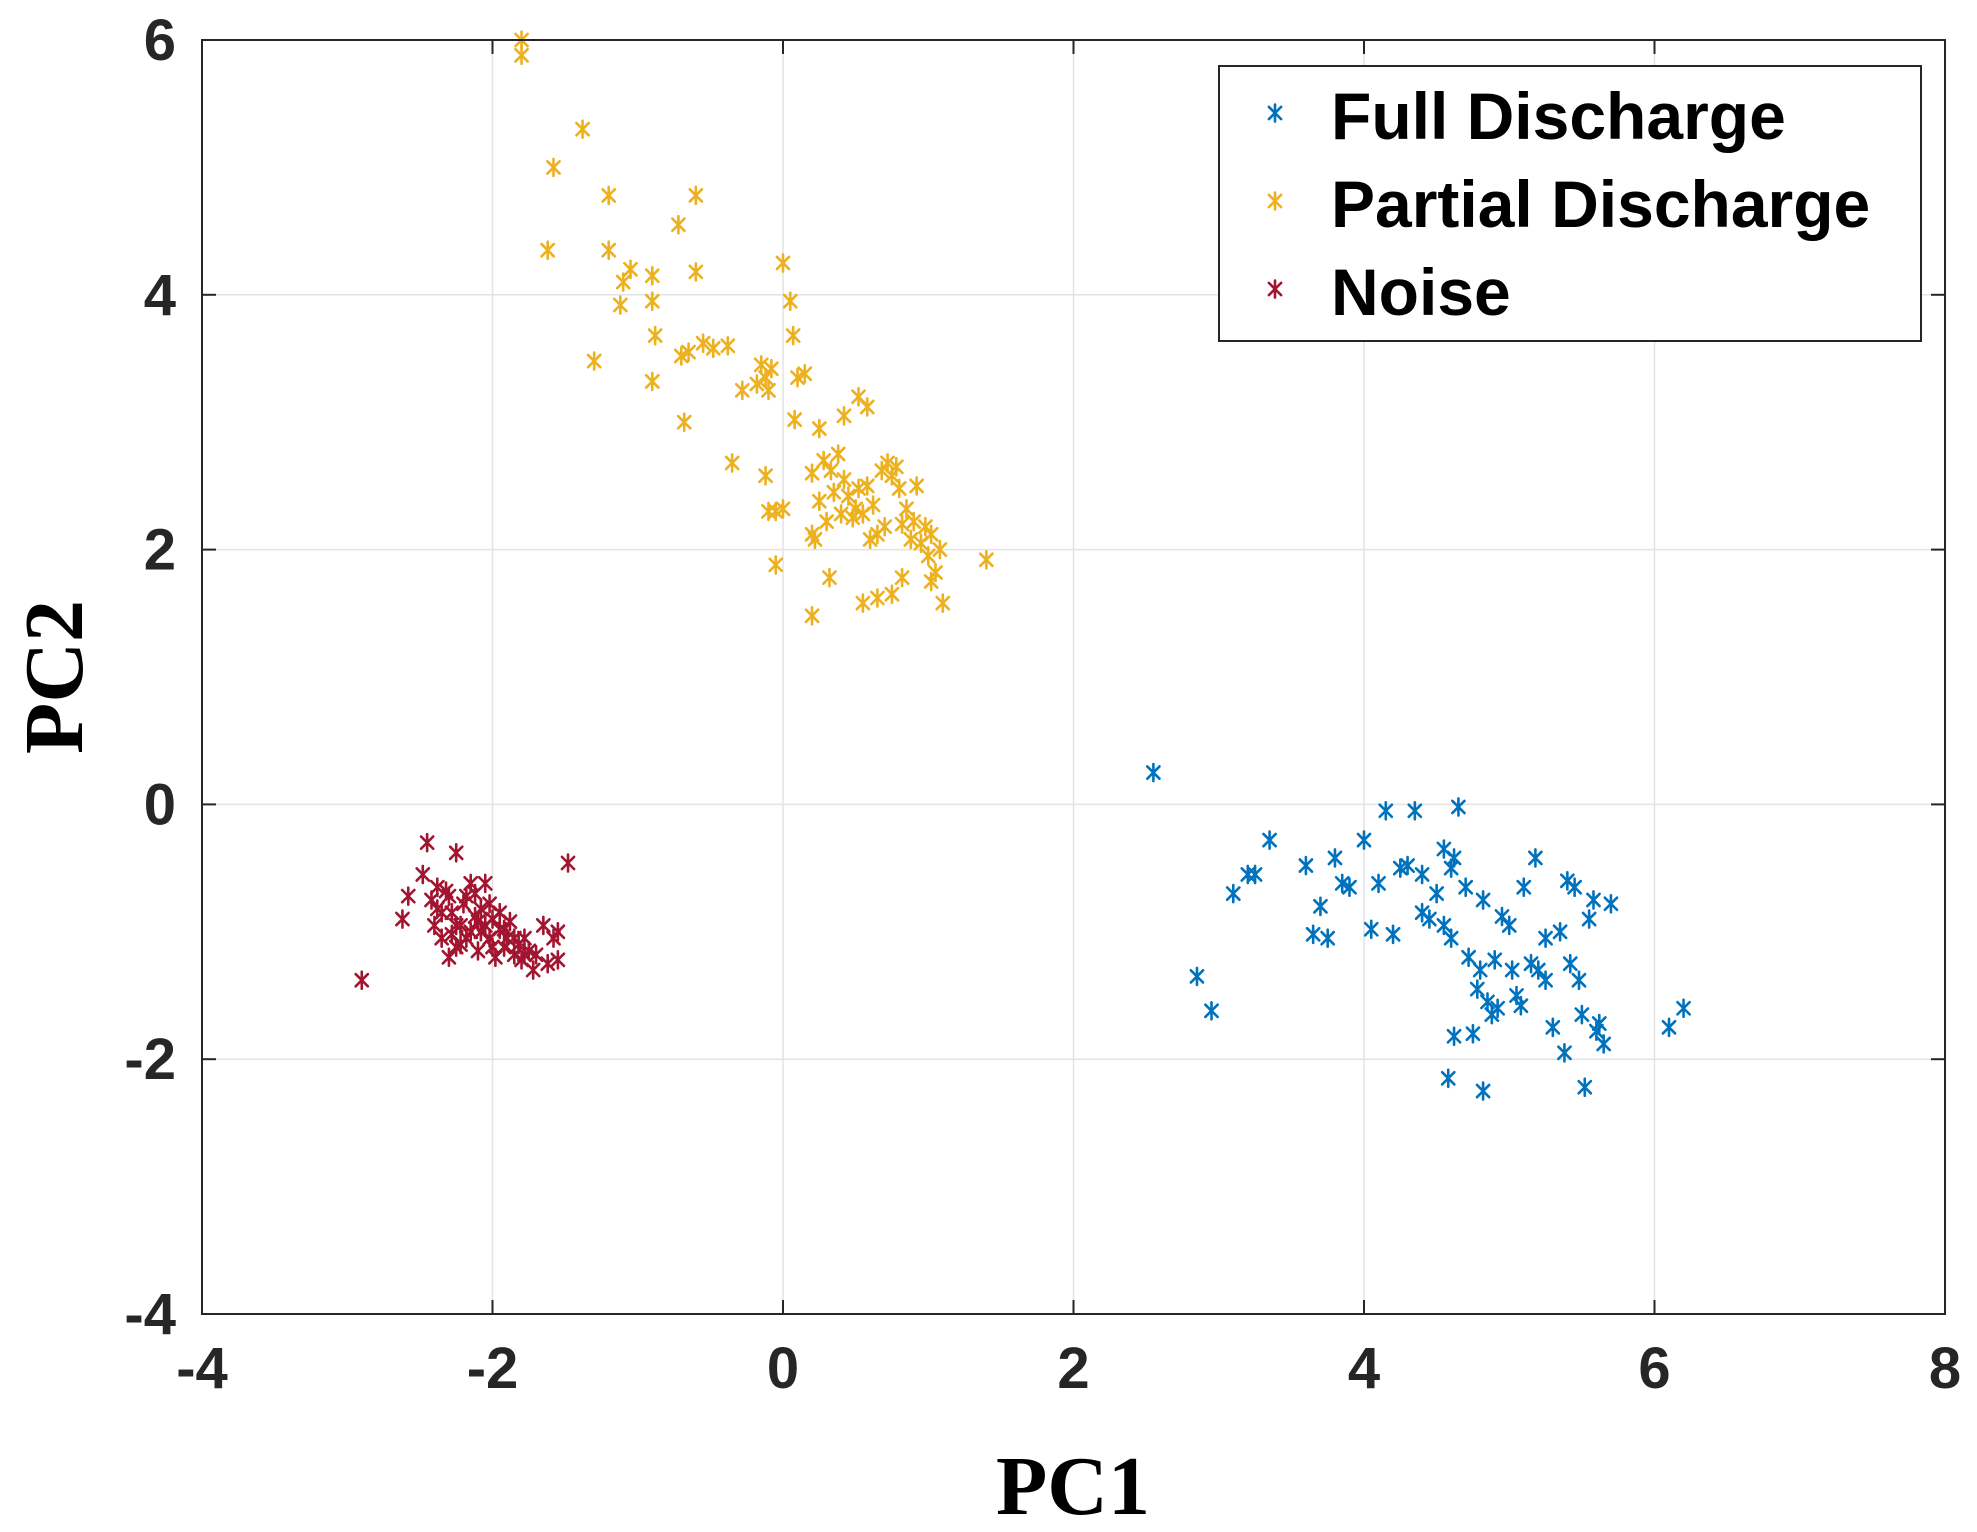 The height and width of the screenshot is (1532, 1977). What do you see at coordinates (1558, 116) in the screenshot?
I see `legend-label-full-discharge: Full Discharge` at bounding box center [1558, 116].